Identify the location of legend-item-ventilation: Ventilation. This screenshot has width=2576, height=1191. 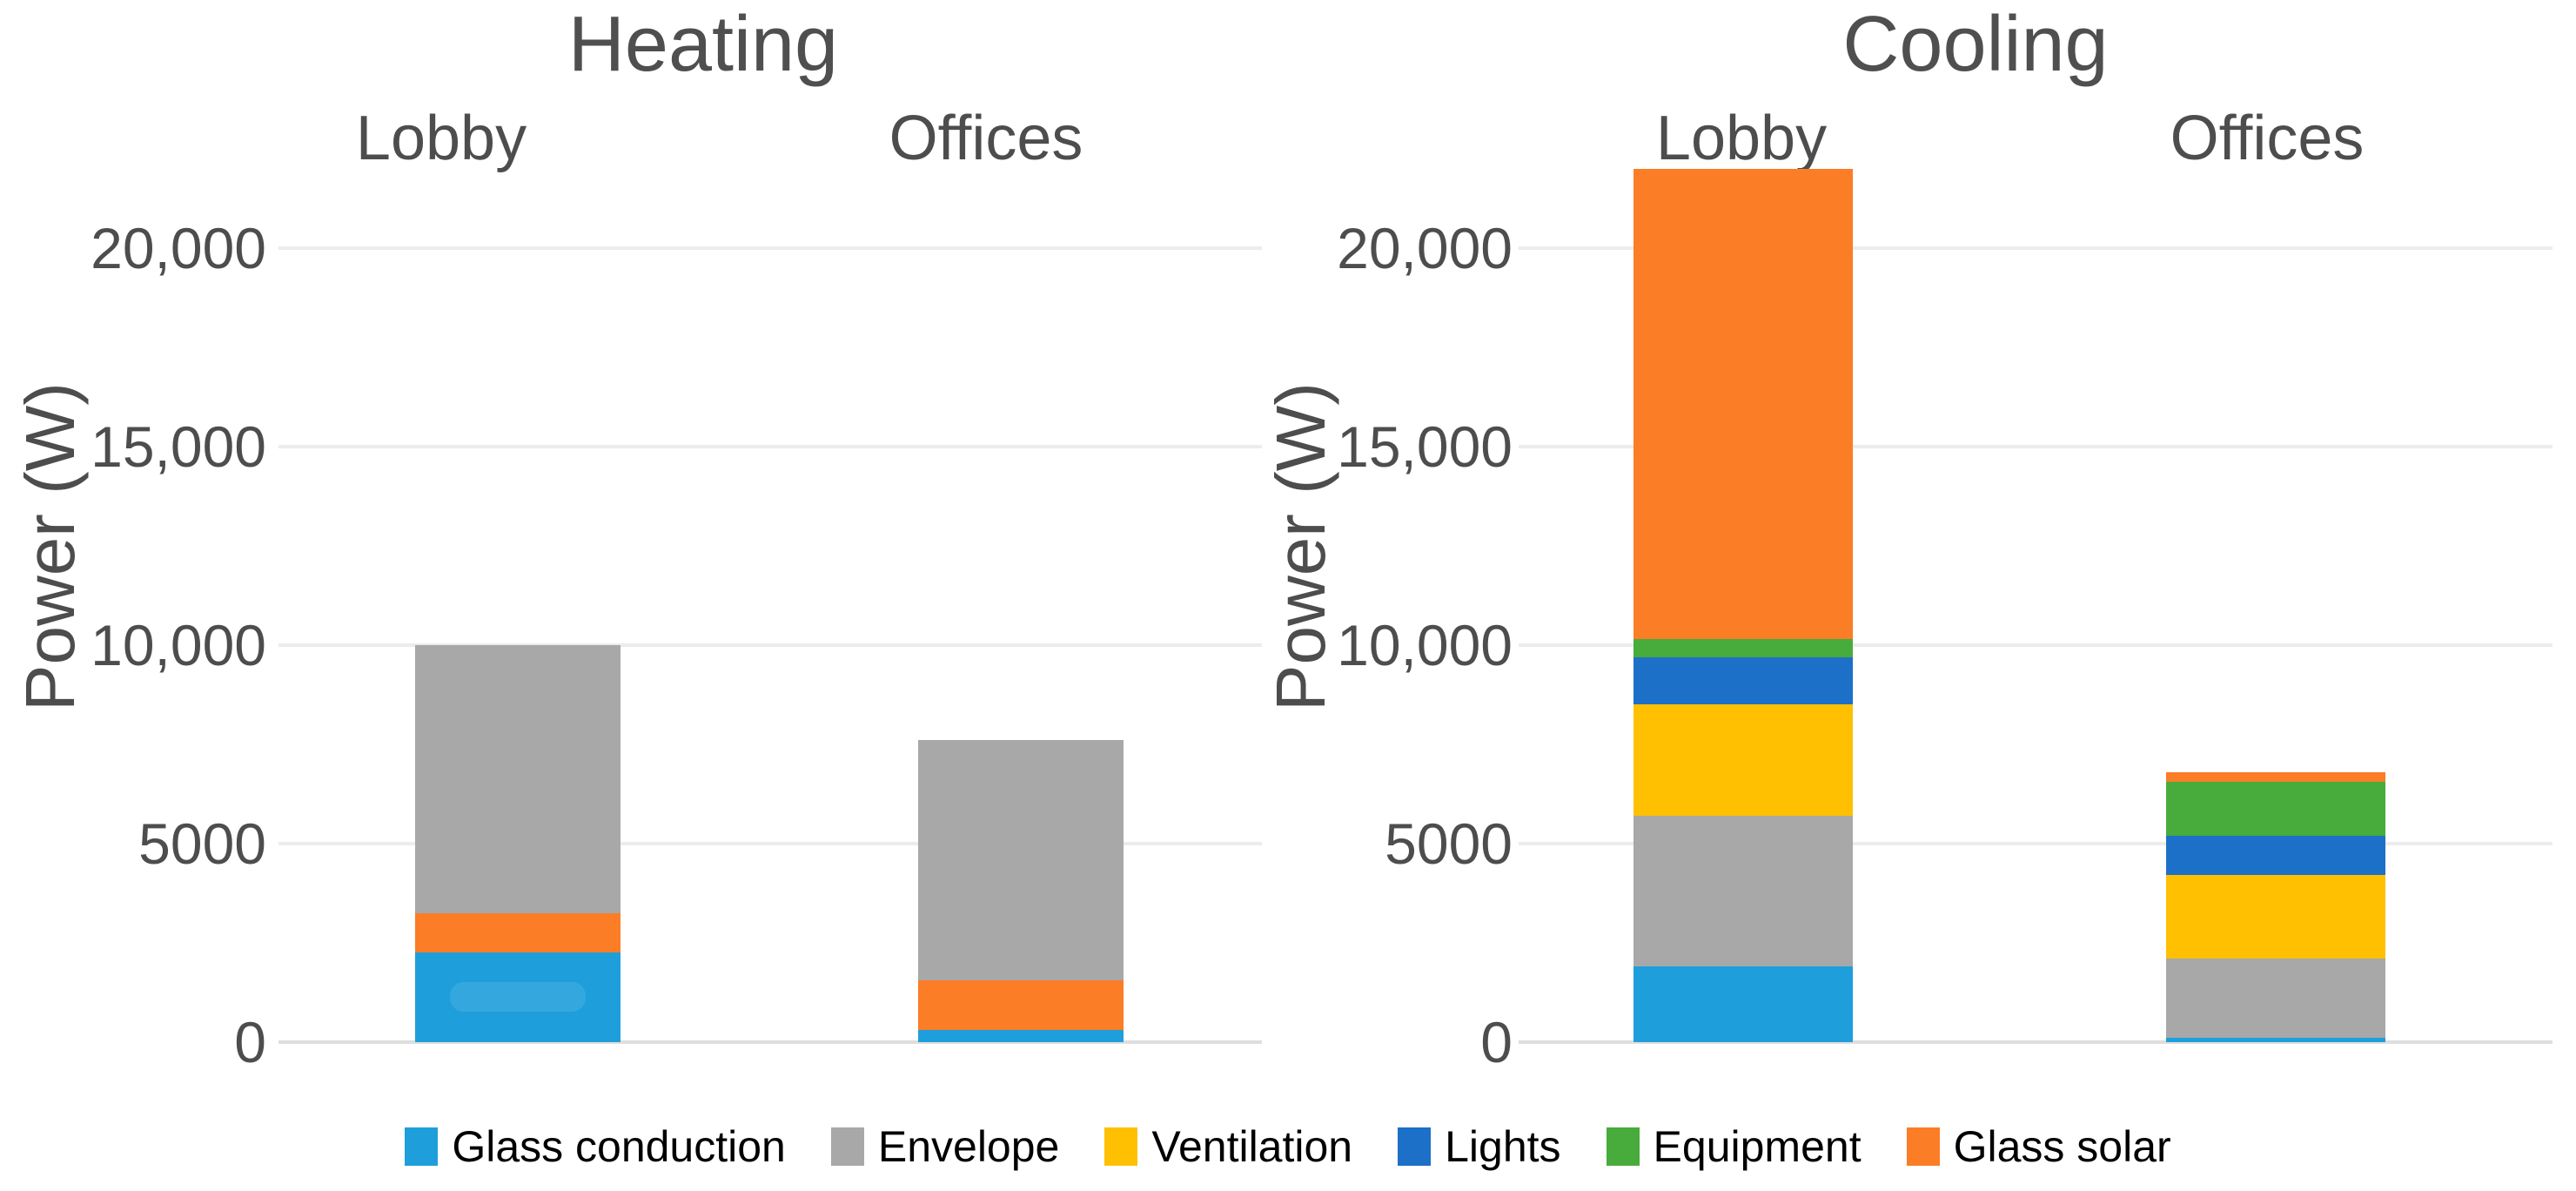
(1228, 1146).